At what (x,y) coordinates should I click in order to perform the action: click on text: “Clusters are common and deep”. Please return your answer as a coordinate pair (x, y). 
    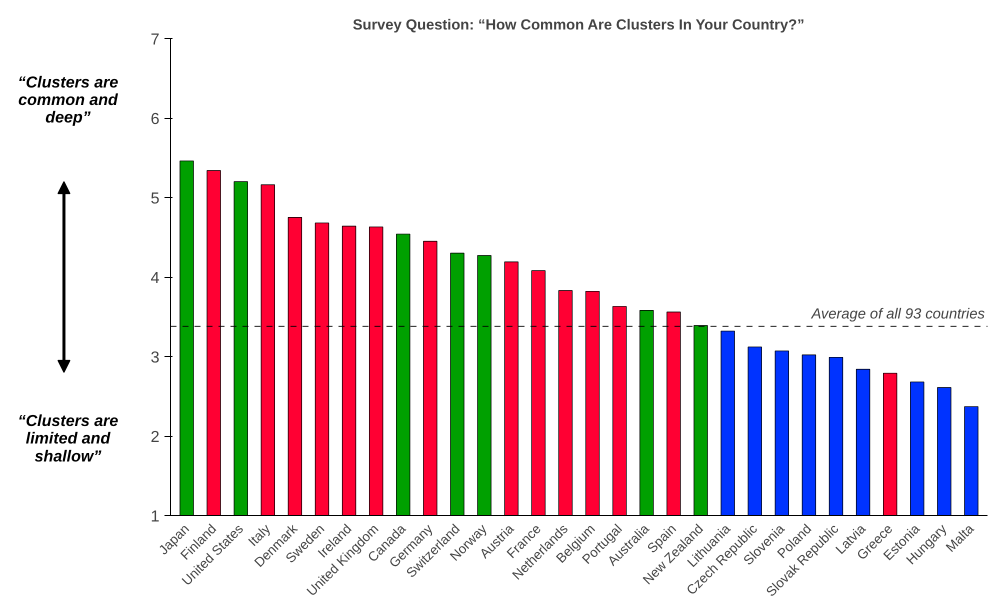
    Looking at the image, I should click on (69, 100).